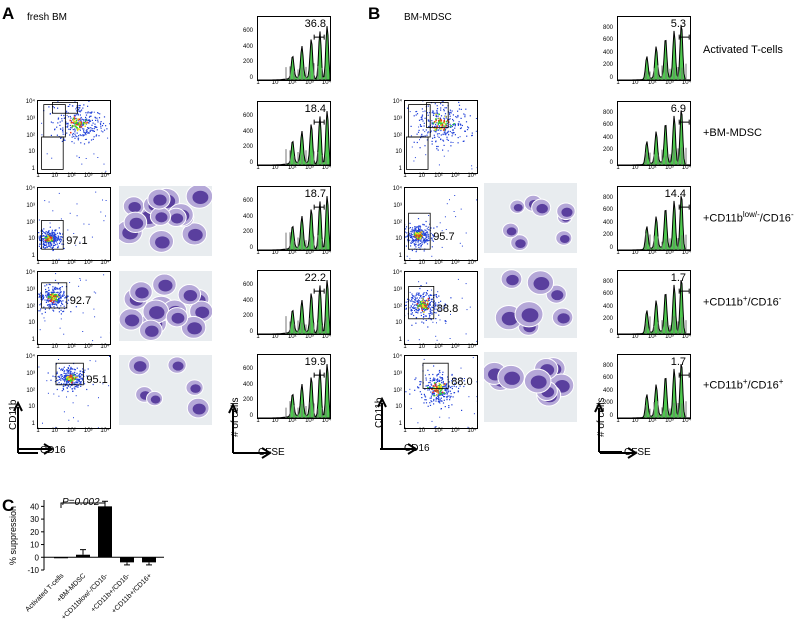 The height and width of the screenshot is (637, 800). Describe the element at coordinates (601, 417) in the screenshot. I see `panel-b-hist-ylabel: # of cells` at that location.